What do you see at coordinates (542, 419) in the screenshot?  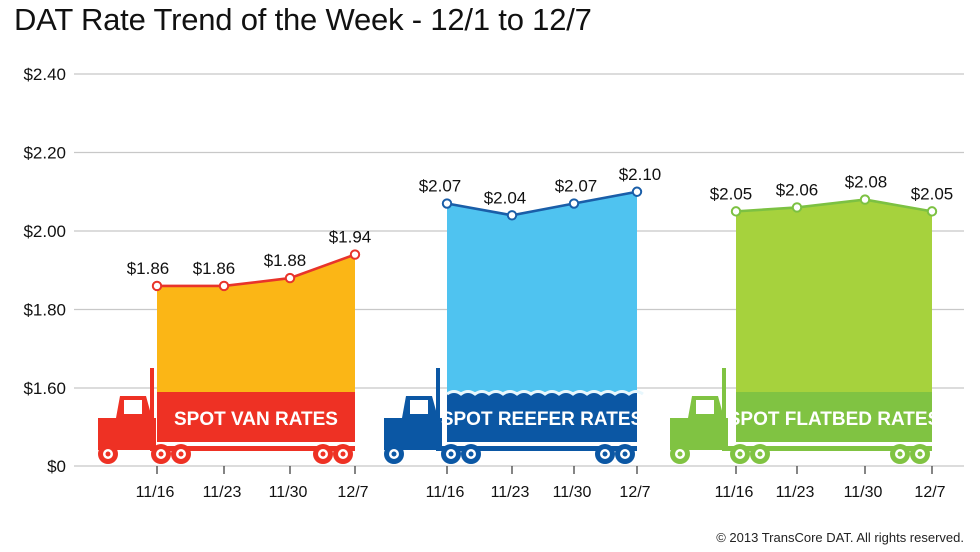 I see `series-name-label: SPOT REEFER RATES` at bounding box center [542, 419].